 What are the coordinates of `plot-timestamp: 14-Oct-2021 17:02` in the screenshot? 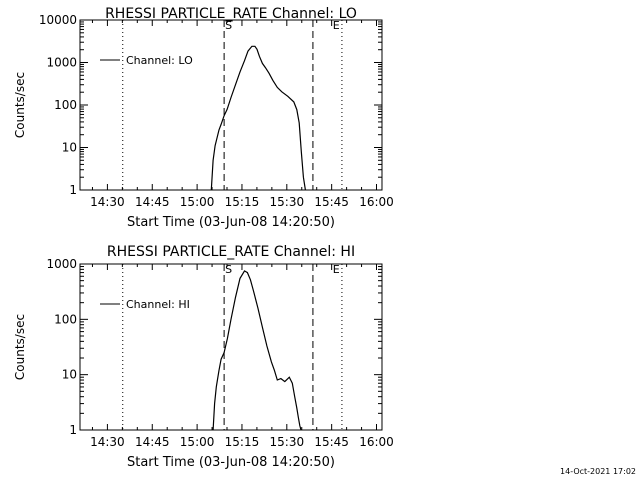 It's located at (598, 471).